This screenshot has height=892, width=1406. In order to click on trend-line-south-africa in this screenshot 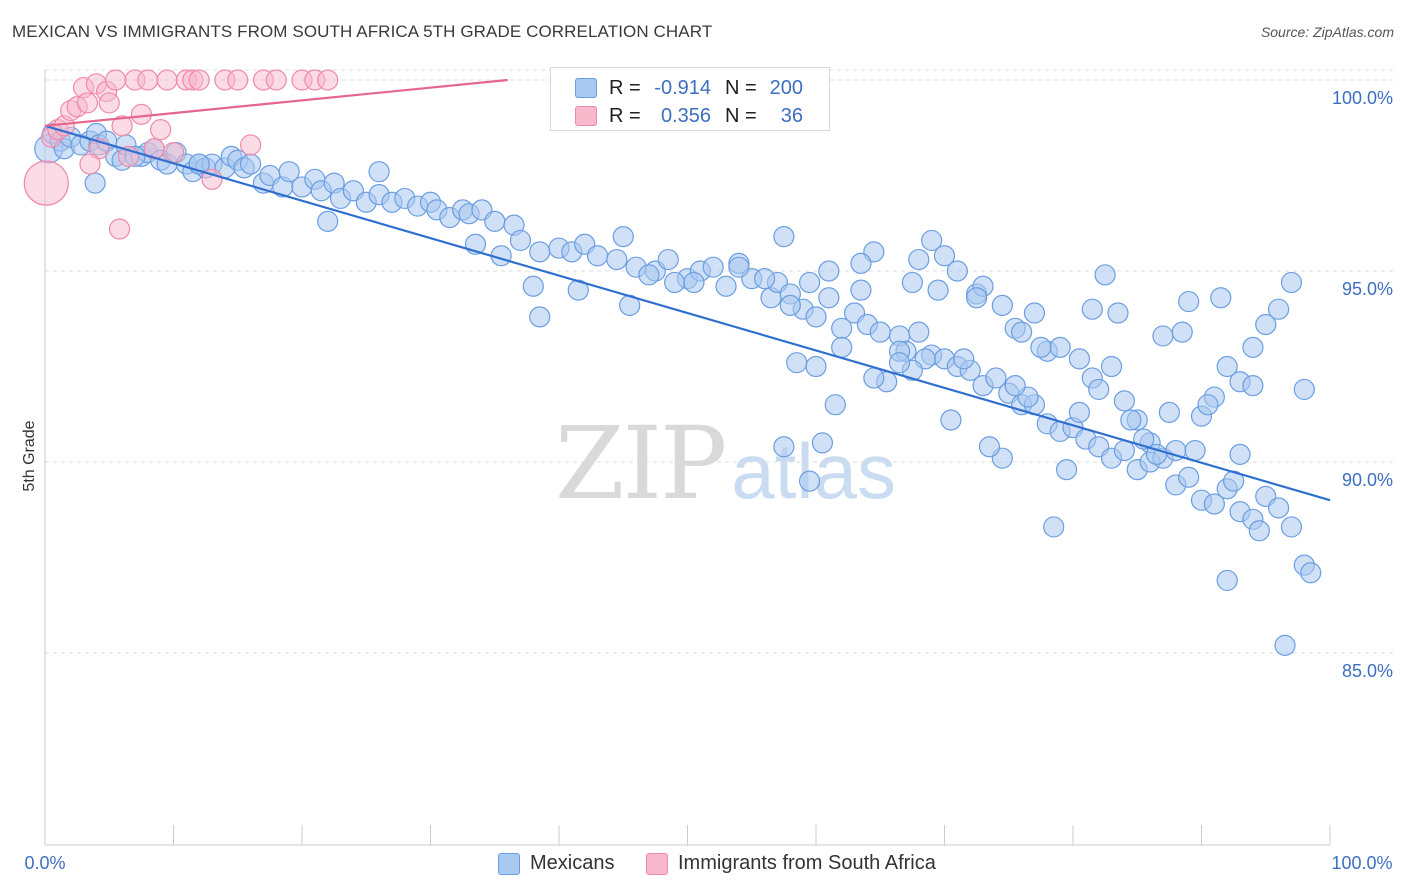, I will do `click(276, 102)`.